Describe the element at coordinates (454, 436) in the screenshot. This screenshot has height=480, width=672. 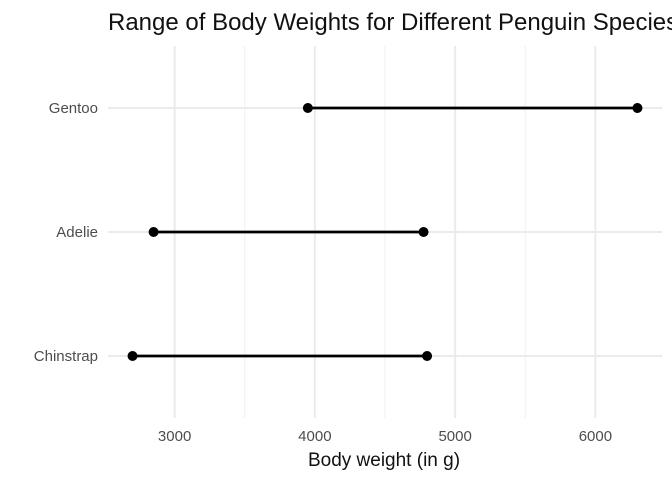
I see `x-tick-label-2: 5000` at that location.